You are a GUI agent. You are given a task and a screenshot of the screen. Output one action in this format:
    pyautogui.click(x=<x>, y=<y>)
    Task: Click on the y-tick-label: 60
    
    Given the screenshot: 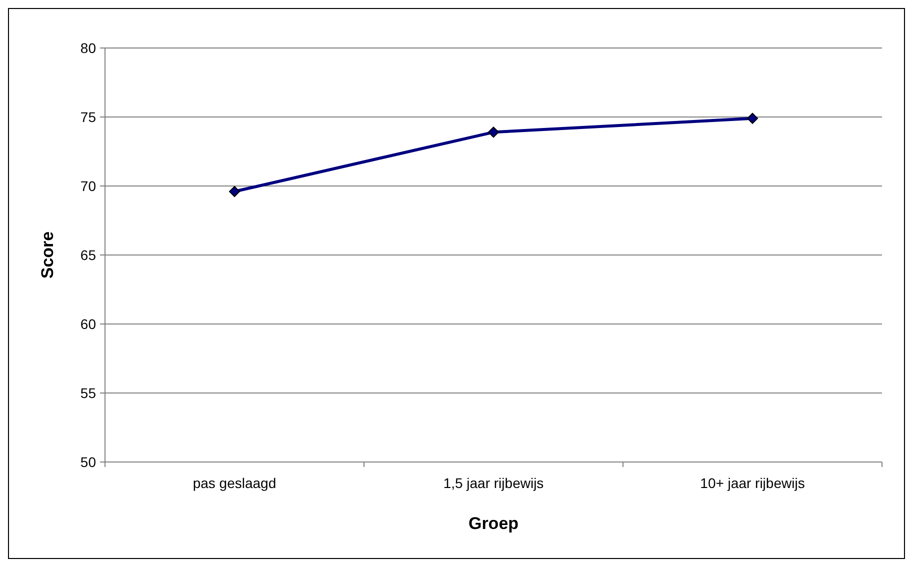 What is the action you would take?
    pyautogui.click(x=88, y=324)
    